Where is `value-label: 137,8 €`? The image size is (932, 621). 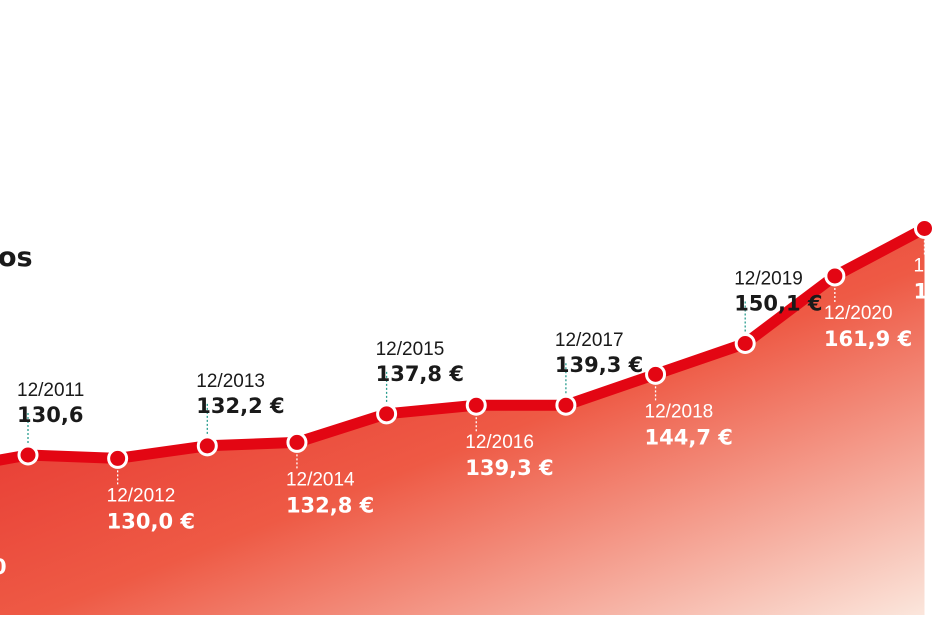 value-label: 137,8 € is located at coordinates (420, 374).